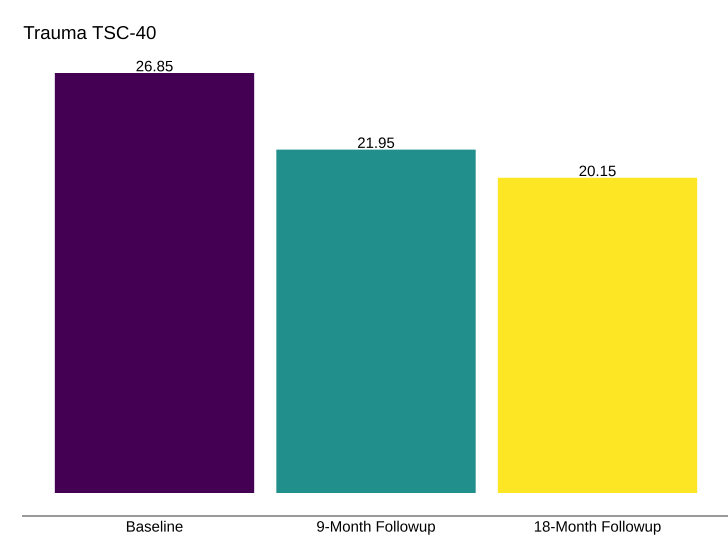 The height and width of the screenshot is (547, 728). What do you see at coordinates (376, 142) in the screenshot?
I see `data-label: 21.95` at bounding box center [376, 142].